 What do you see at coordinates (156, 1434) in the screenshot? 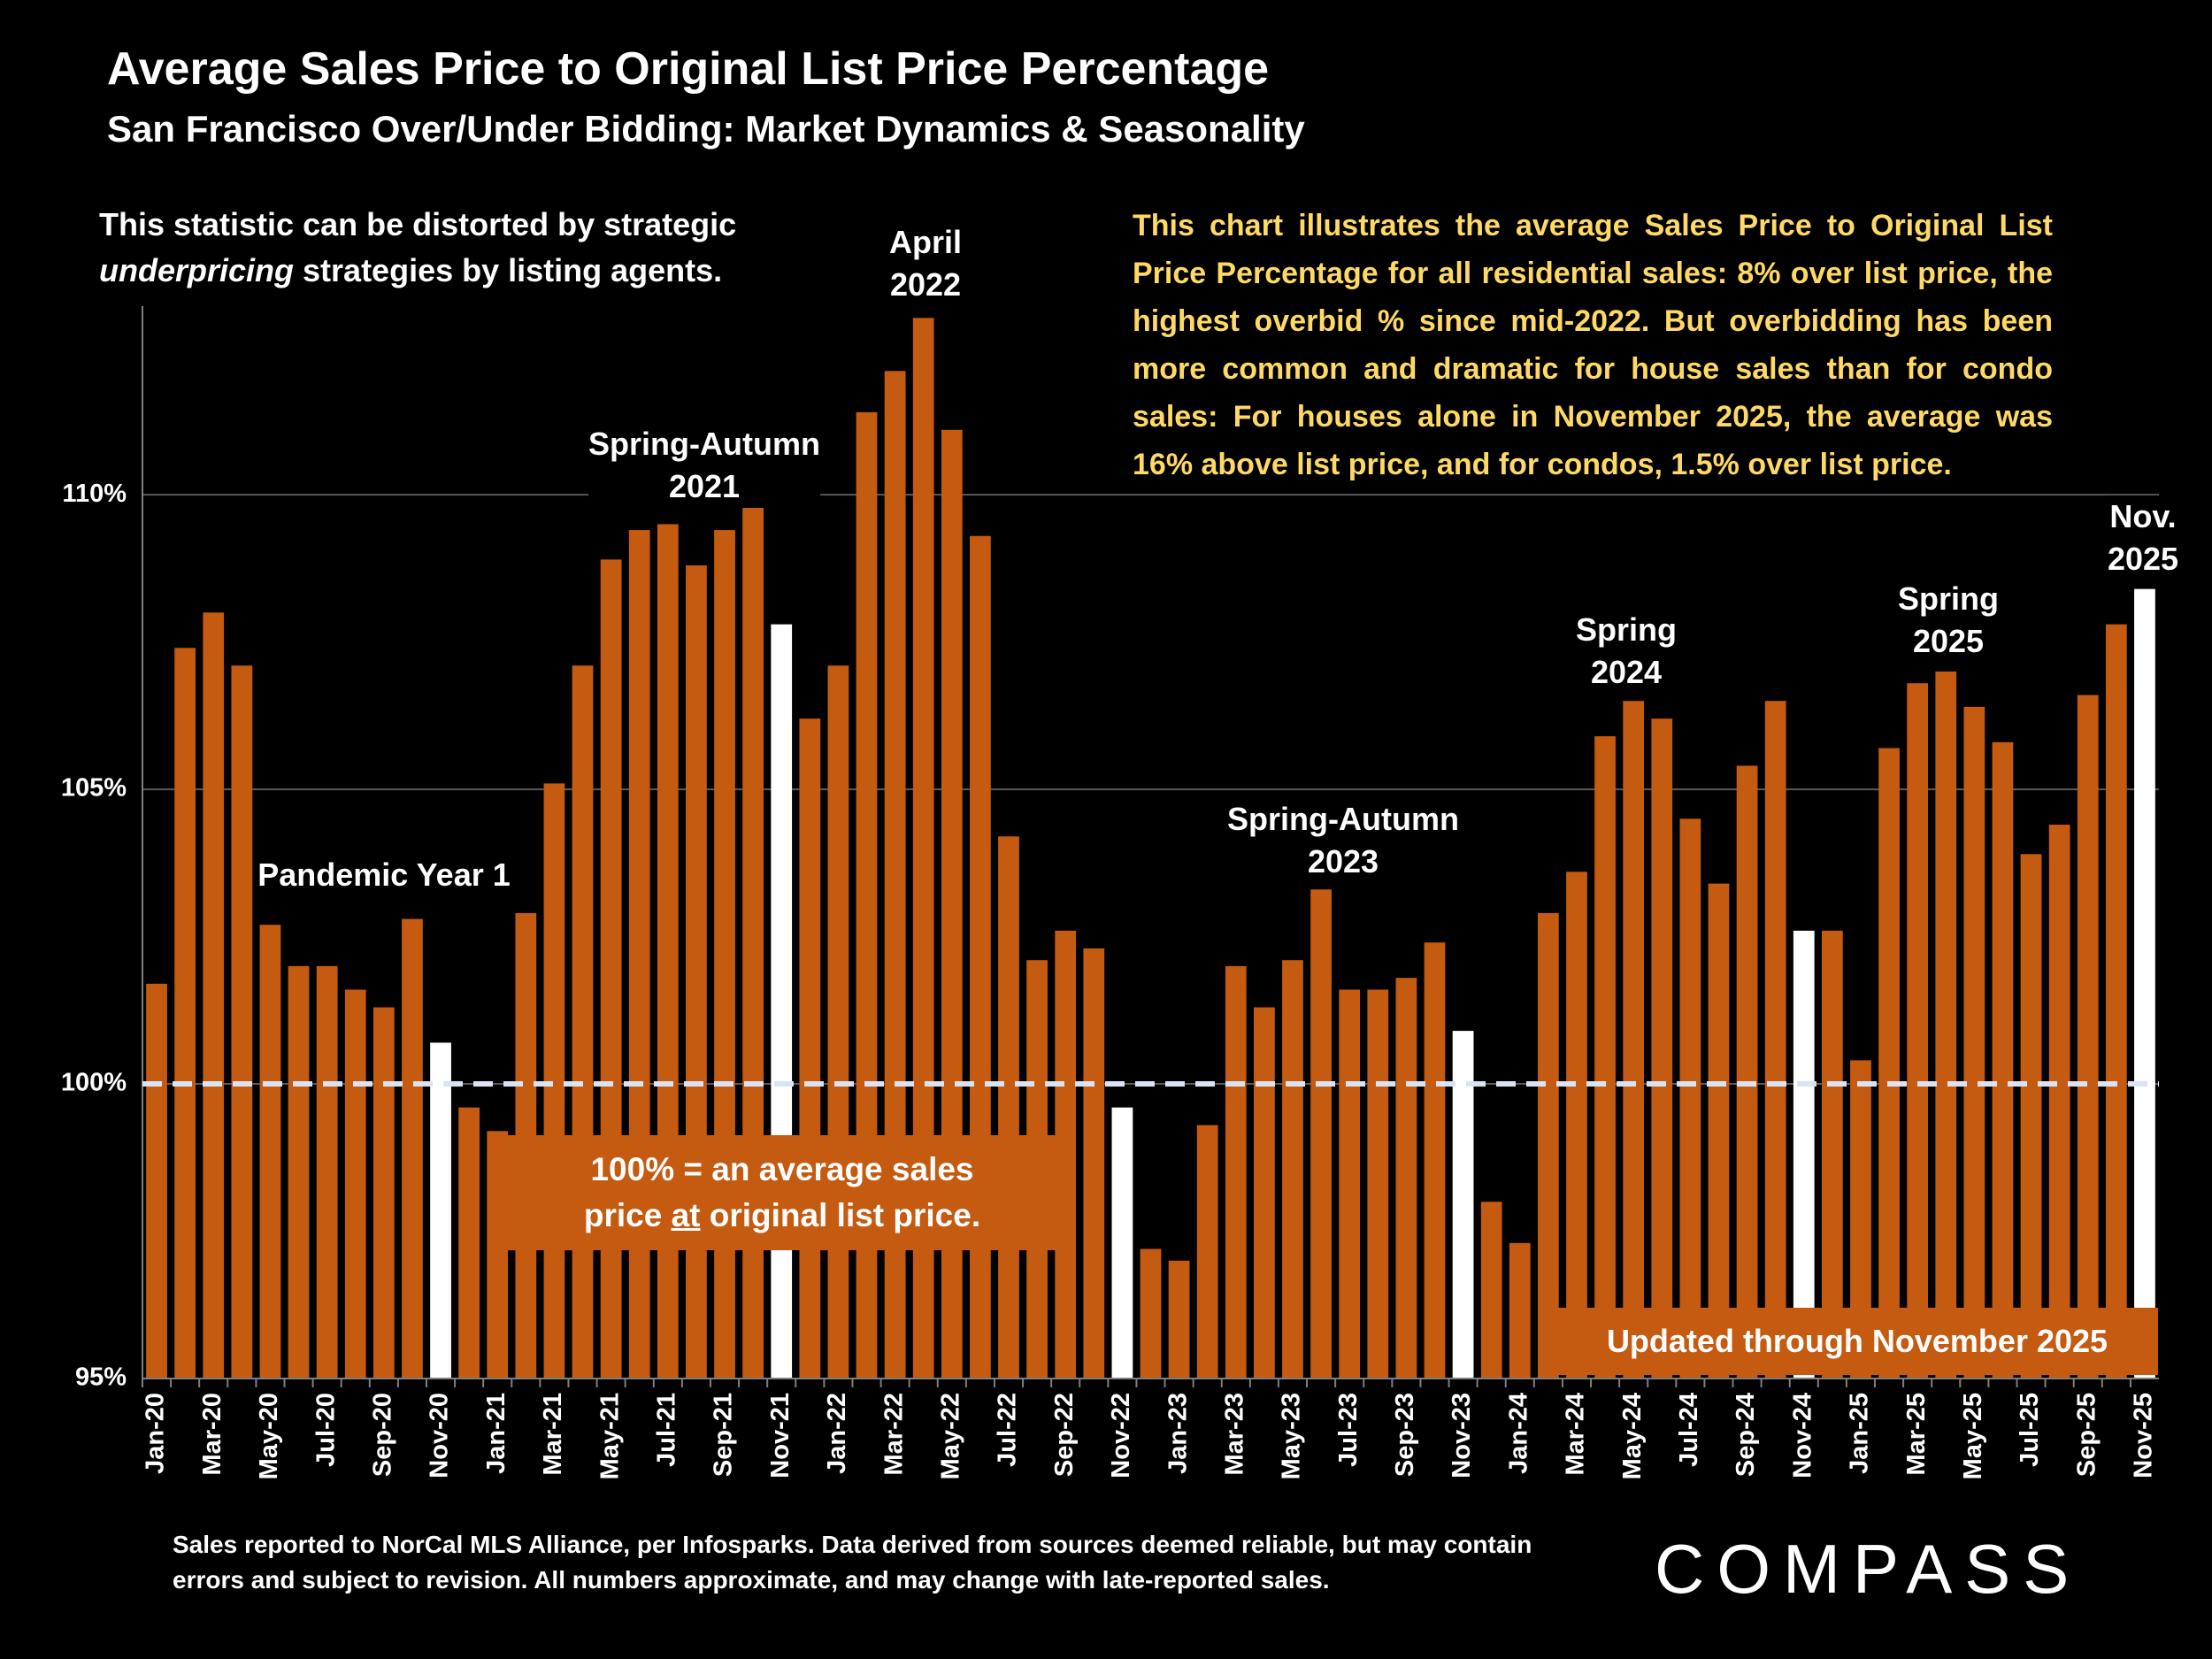
I see `x-tick-label: Jan-20` at bounding box center [156, 1434].